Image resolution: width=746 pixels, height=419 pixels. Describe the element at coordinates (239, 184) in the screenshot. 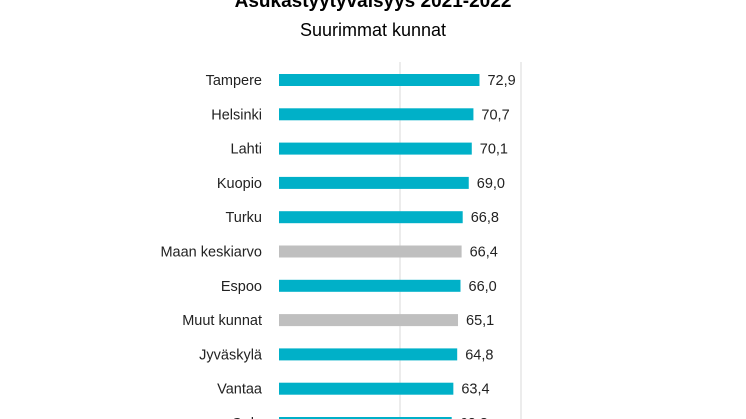

I see `category-label: Kuopio` at that location.